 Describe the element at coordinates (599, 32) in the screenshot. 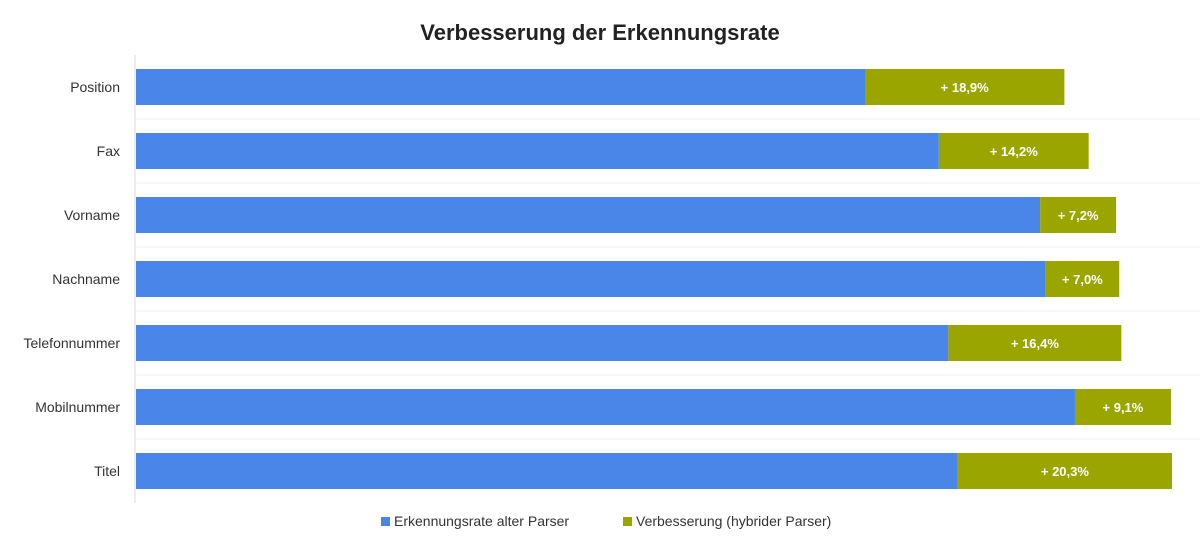

I see `chart-title: Verbesserung der Erkennungsrate` at that location.